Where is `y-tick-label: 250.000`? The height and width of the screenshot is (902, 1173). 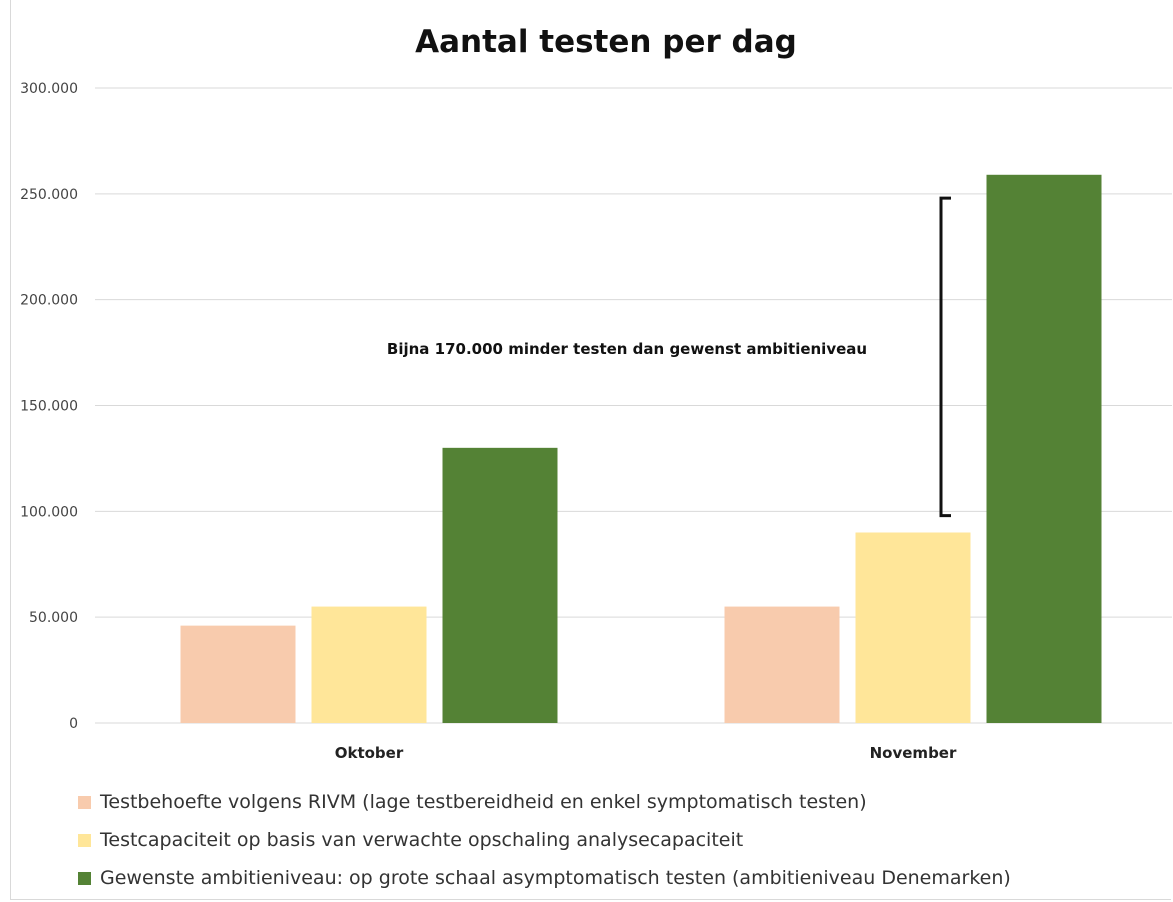 y-tick-label: 250.000 is located at coordinates (49, 195).